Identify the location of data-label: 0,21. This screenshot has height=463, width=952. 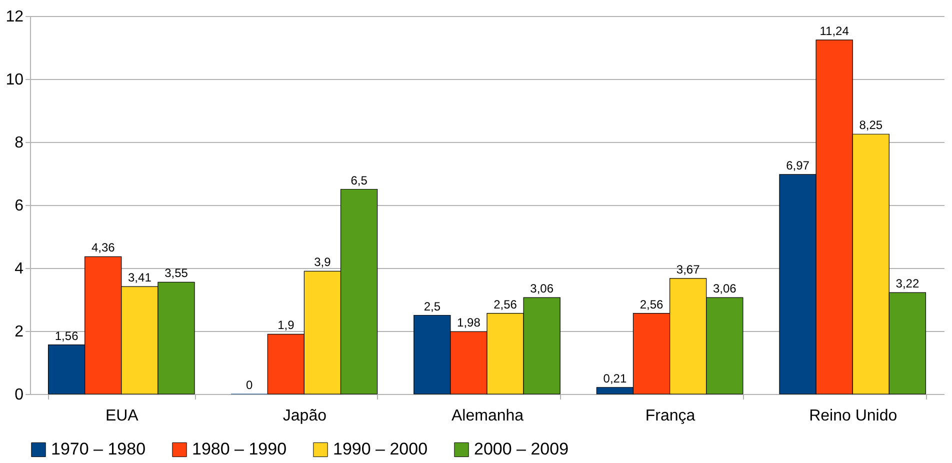
(615, 378).